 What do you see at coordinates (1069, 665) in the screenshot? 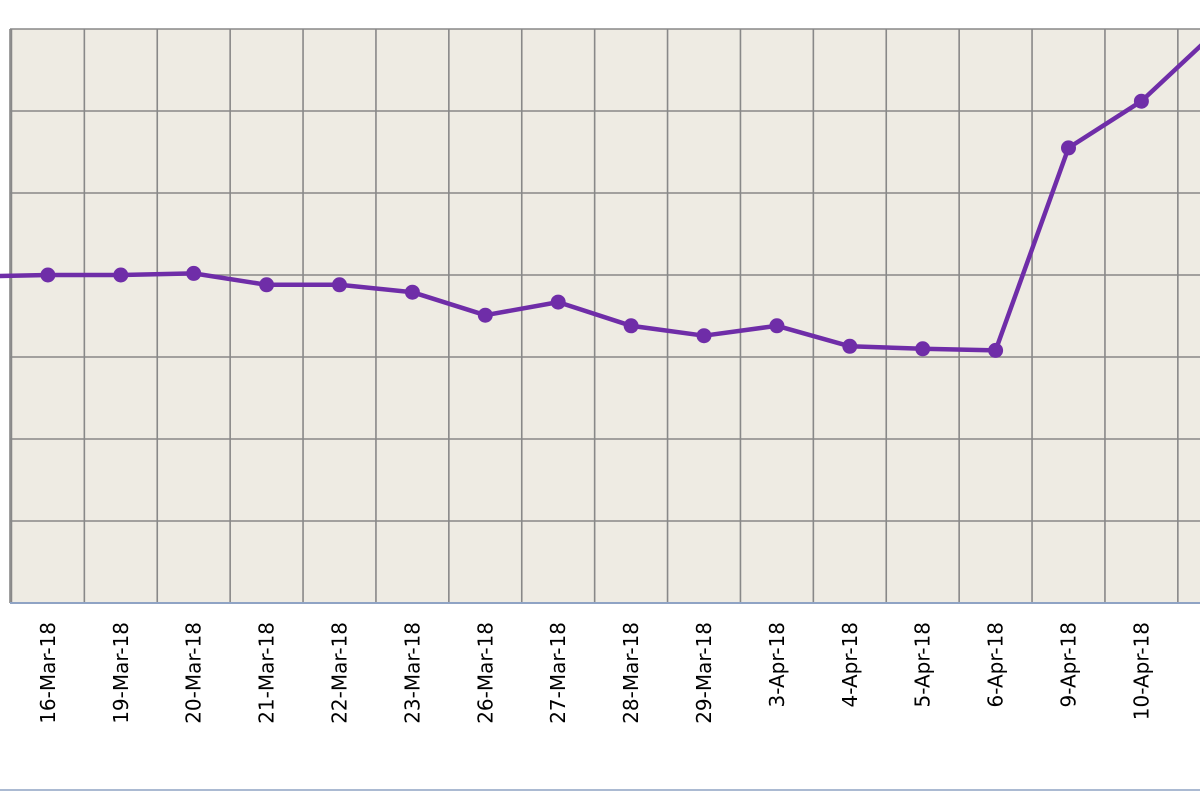
I see `x-tick-label: 9-Apr-18` at bounding box center [1069, 665].